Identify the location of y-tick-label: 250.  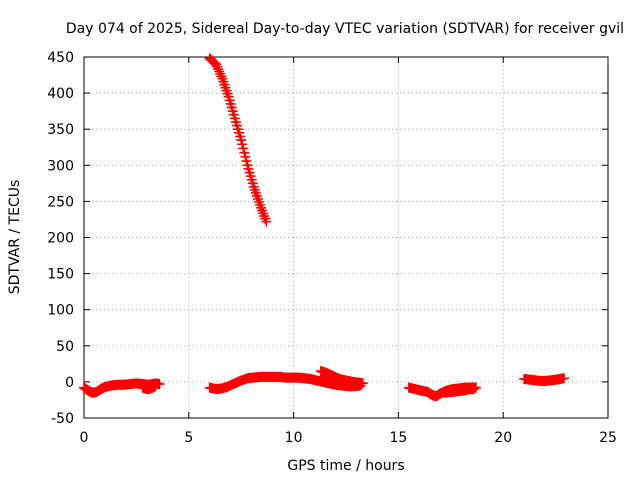
(60, 202).